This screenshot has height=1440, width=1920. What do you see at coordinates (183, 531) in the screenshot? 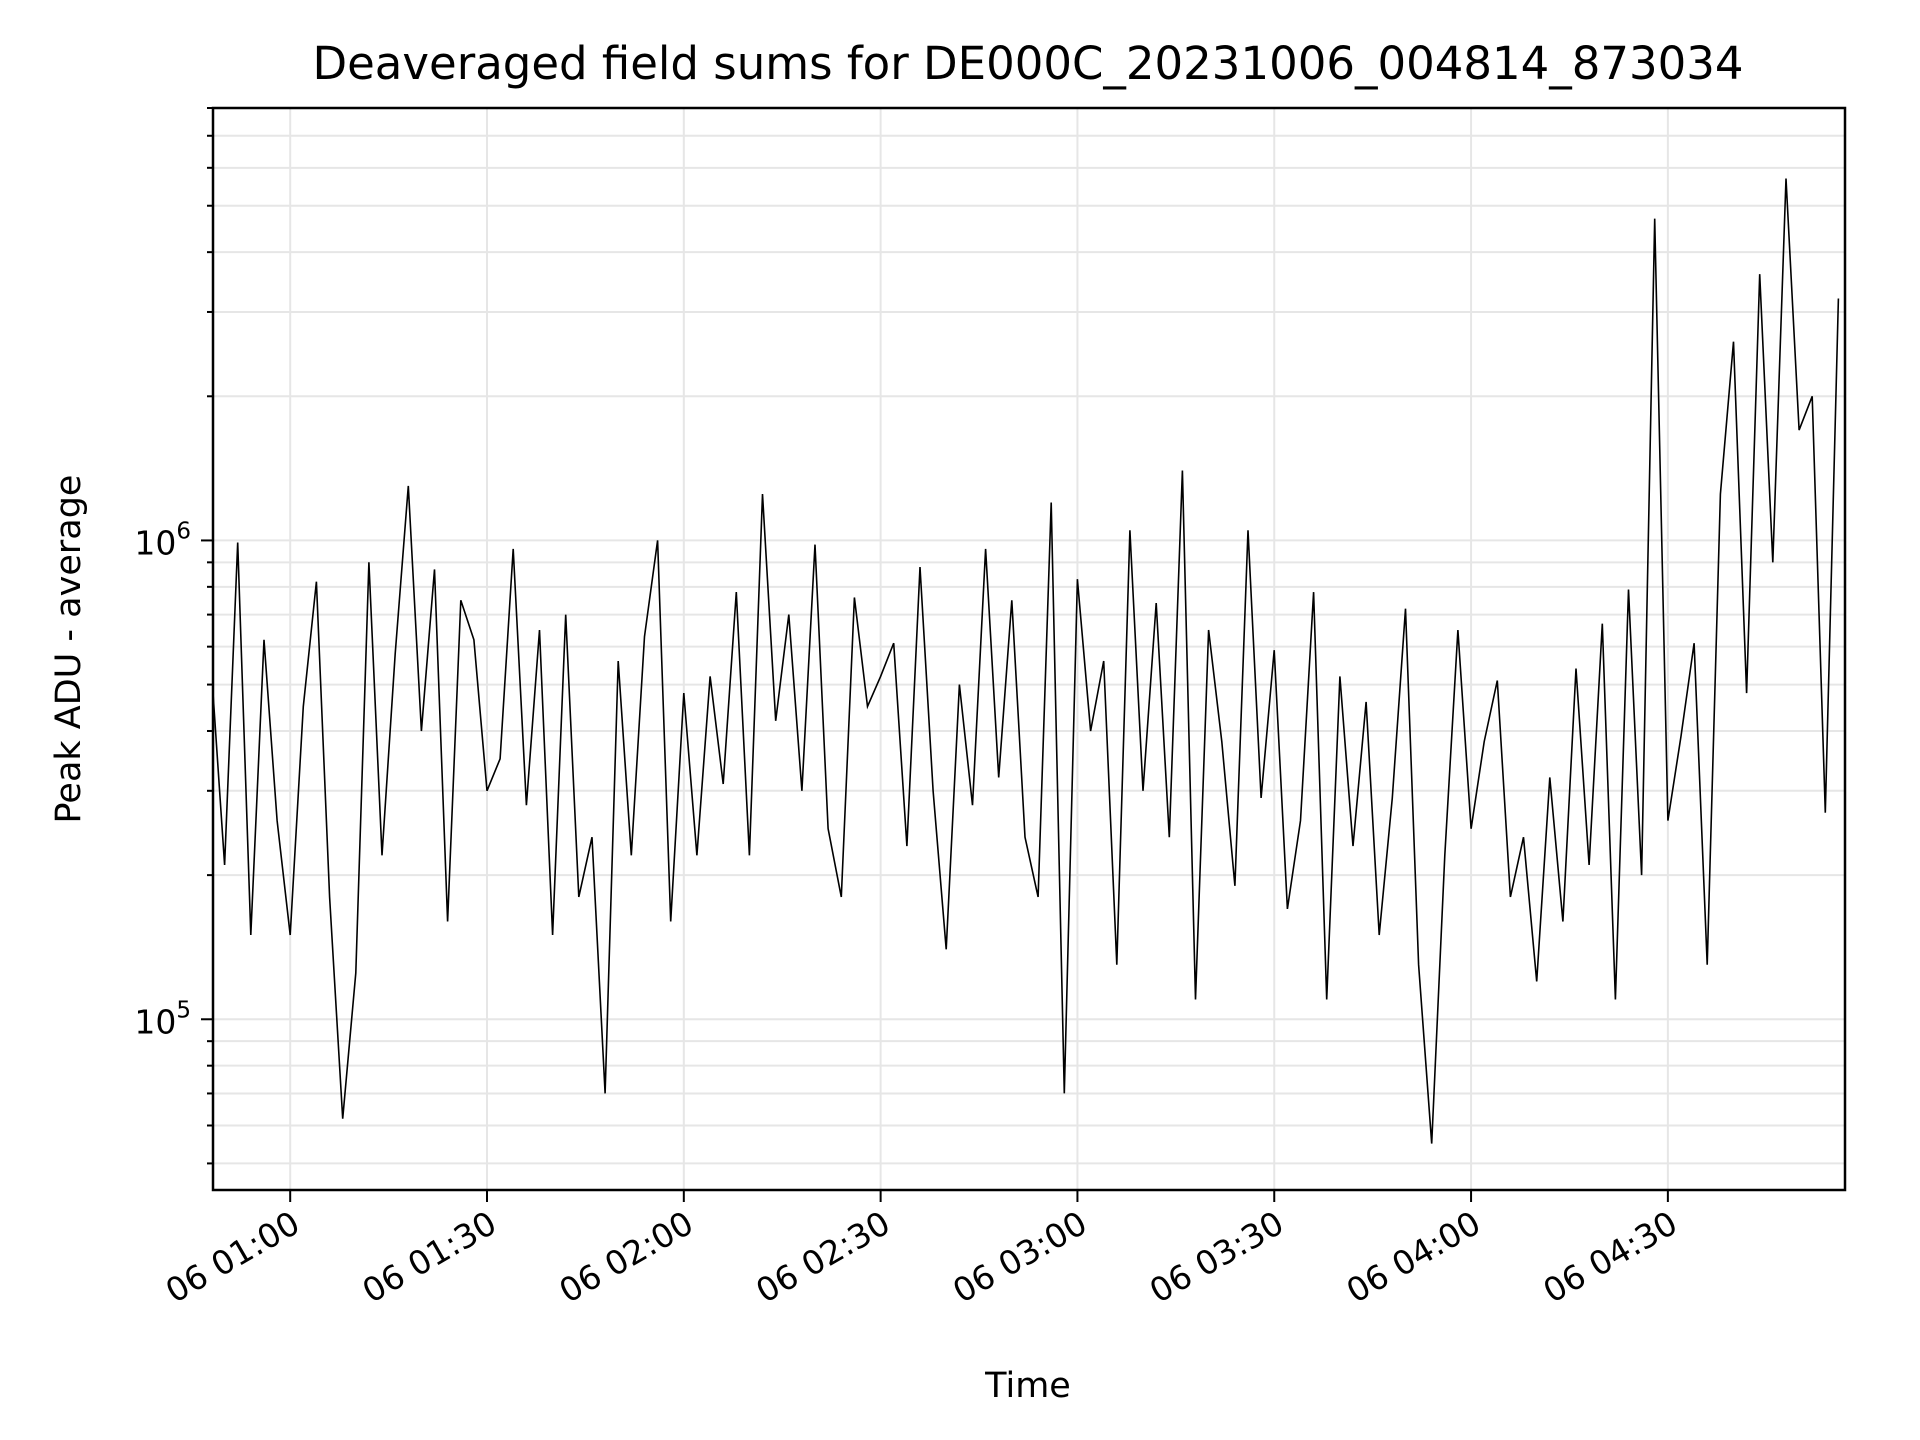
I see `y-tick-exponent: 6` at bounding box center [183, 531].